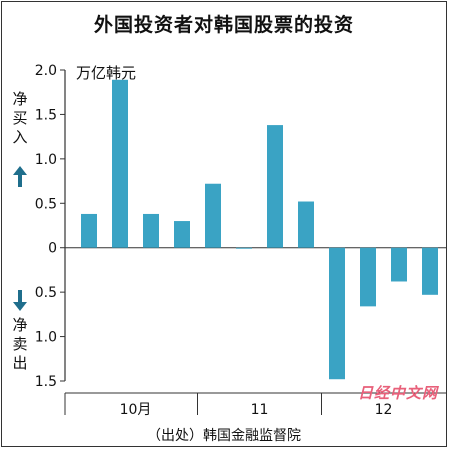 This screenshot has height=451, width=450. Describe the element at coordinates (46, 71) in the screenshot. I see `y-tick-label: 2.0` at that location.